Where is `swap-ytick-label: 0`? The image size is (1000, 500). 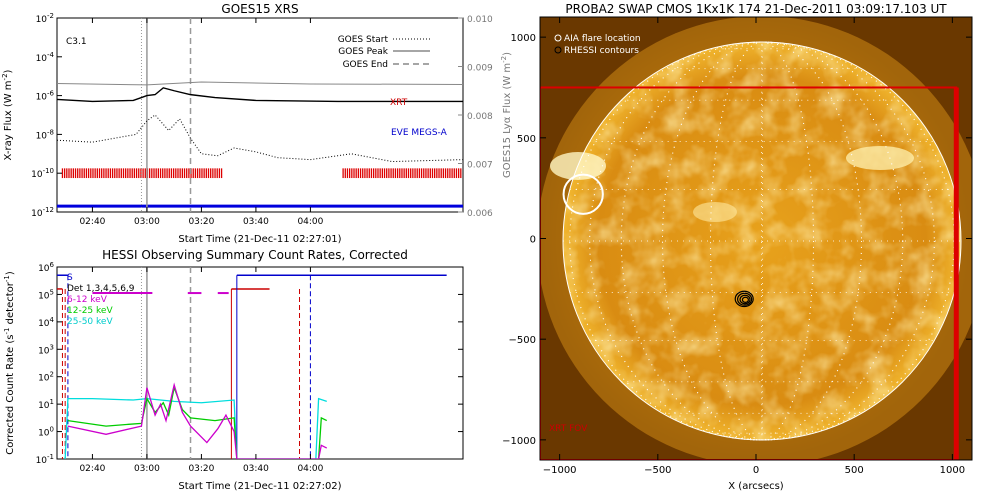 swap-ytick-label: 0 is located at coordinates (533, 240).